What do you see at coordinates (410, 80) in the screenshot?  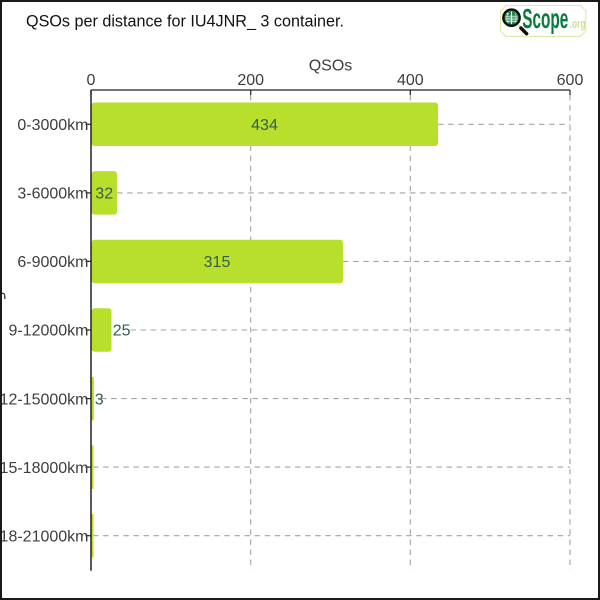 I see `svg-text: 400` at bounding box center [410, 80].